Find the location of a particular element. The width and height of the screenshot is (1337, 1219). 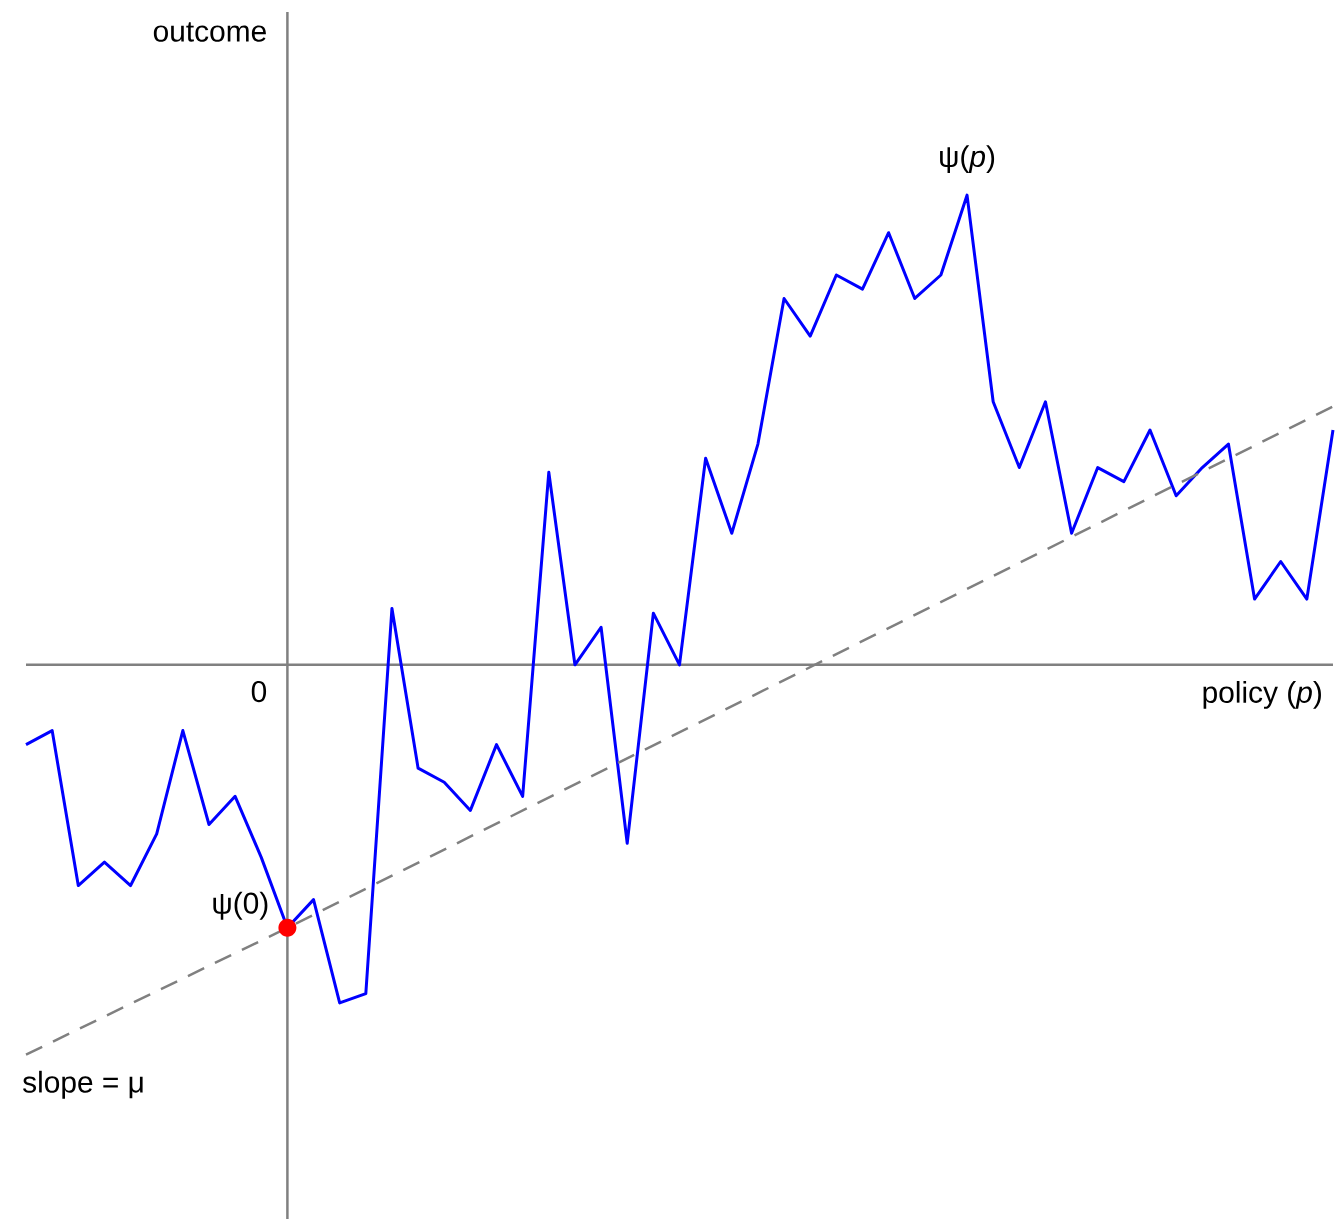

text: ψ(p) is located at coordinates (967, 159).